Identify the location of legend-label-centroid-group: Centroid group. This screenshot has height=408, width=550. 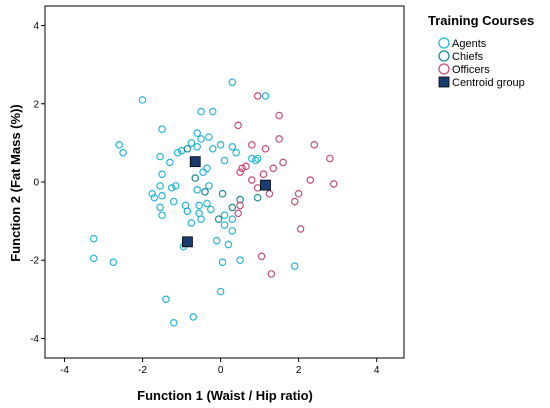
(488, 83).